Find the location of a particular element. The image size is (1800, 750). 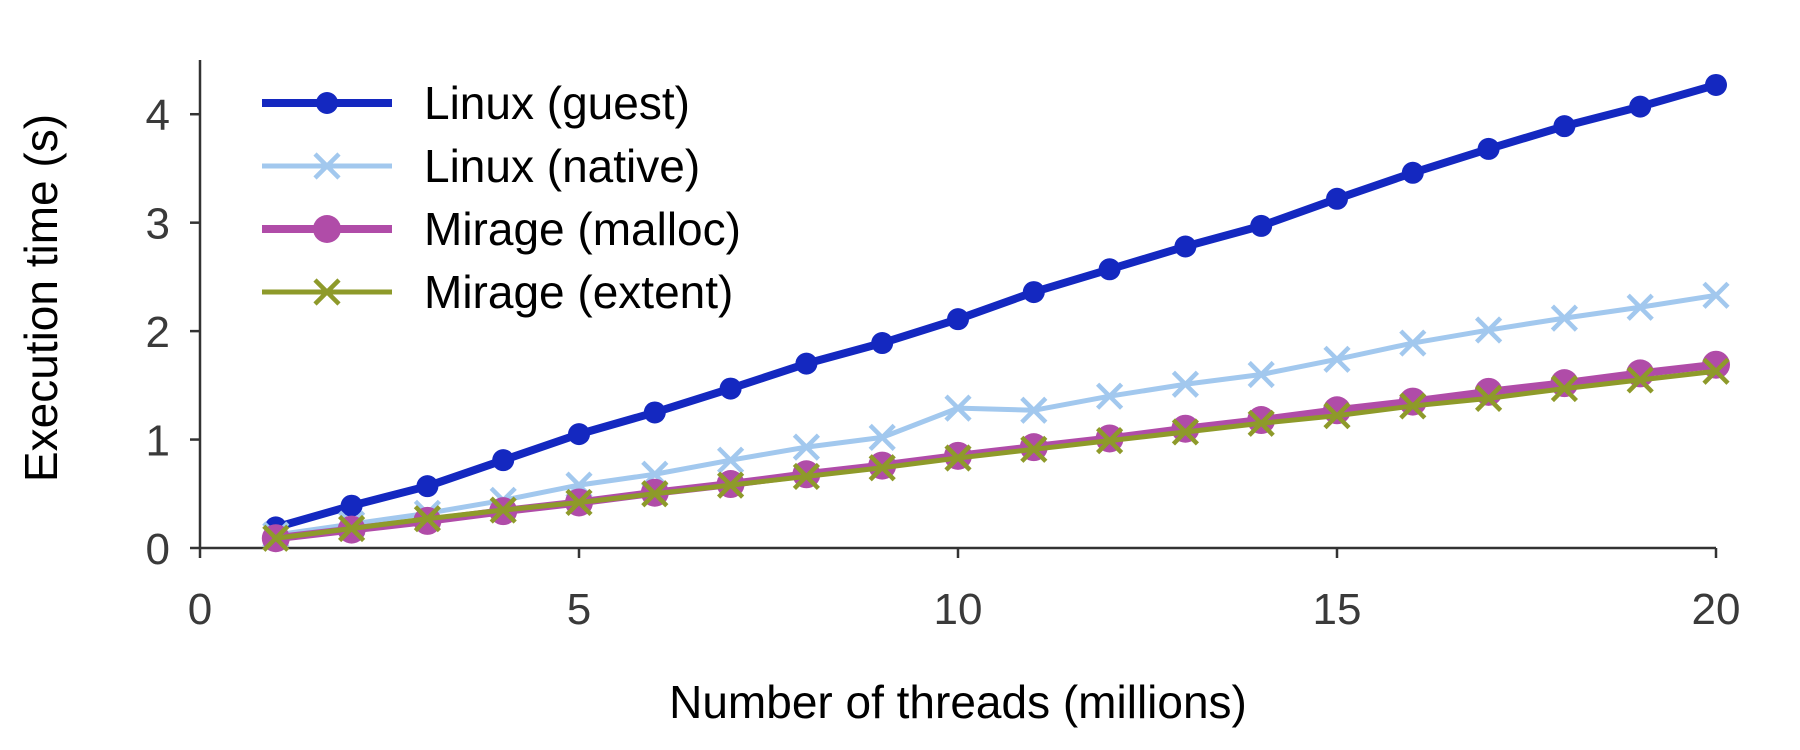

legend-label-linux-native: Linux (native) is located at coordinates (562, 166).